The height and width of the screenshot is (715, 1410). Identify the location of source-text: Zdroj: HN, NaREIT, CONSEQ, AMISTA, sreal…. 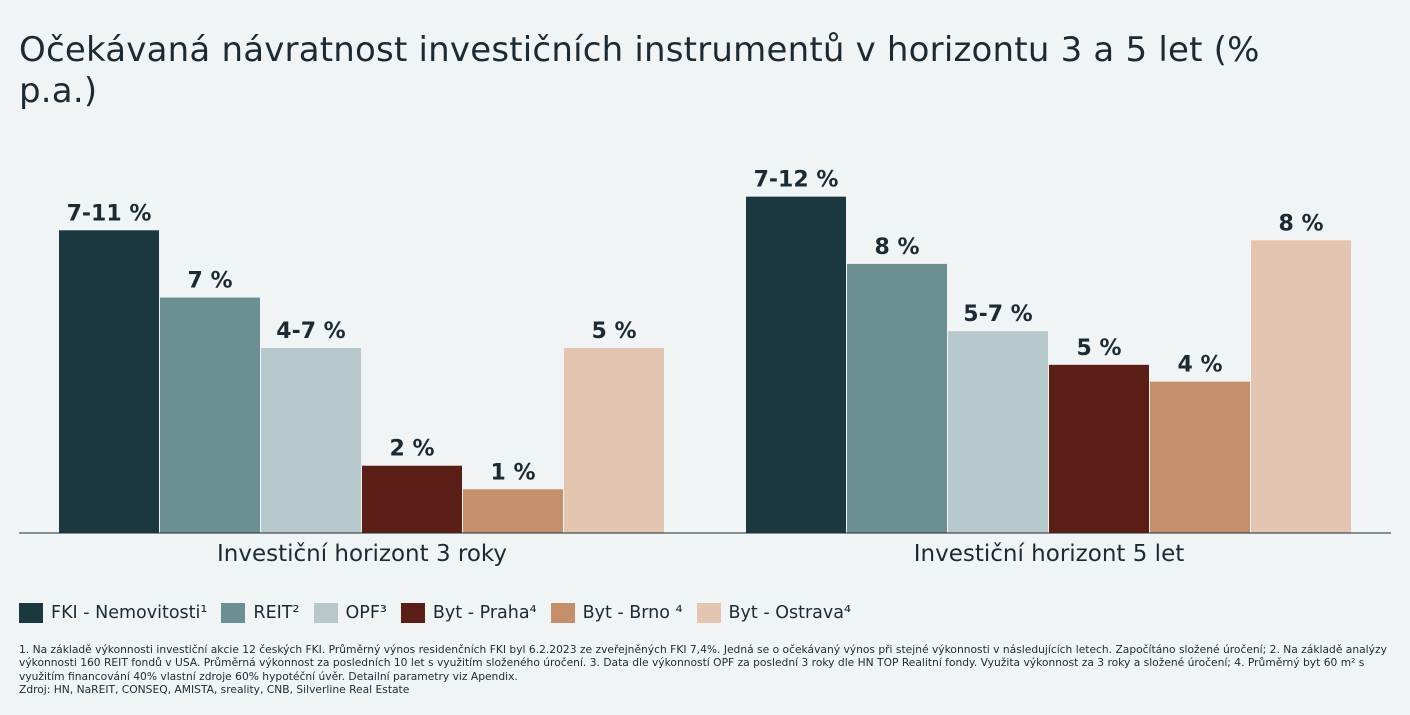
(214, 689).